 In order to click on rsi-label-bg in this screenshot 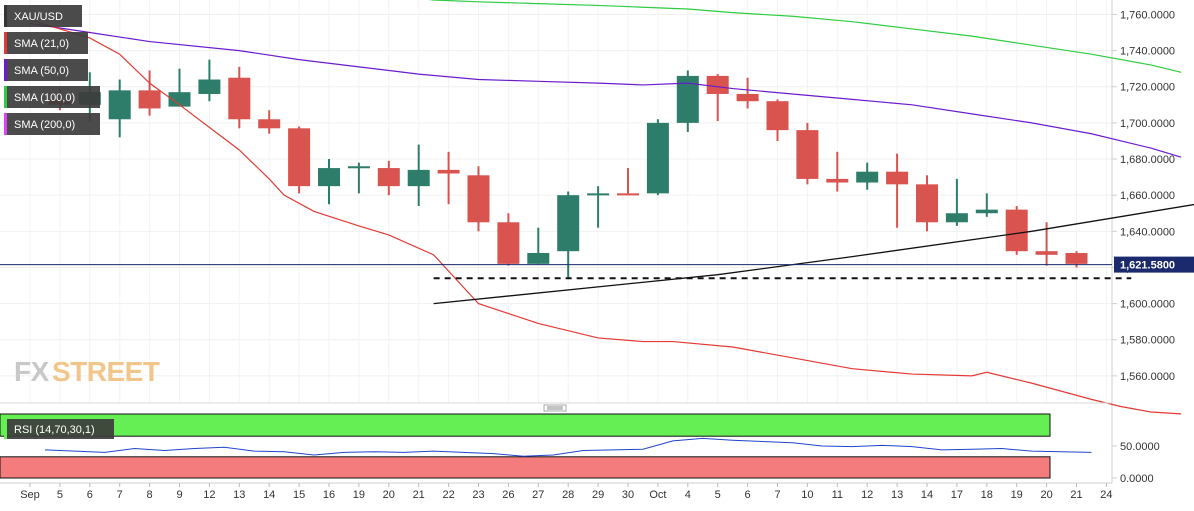, I will do `click(59, 429)`.